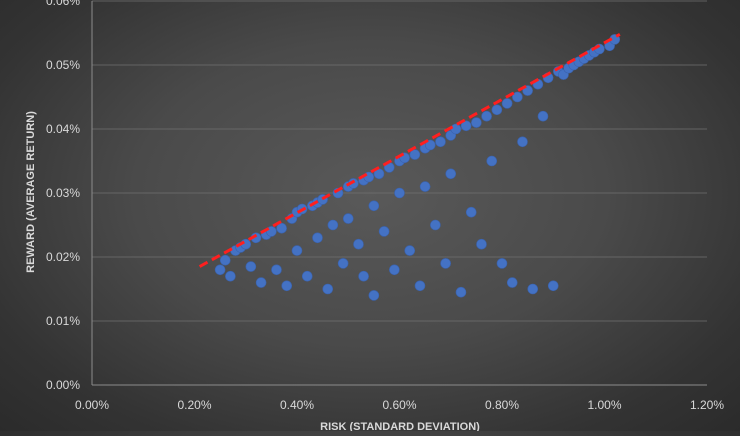 The height and width of the screenshot is (436, 740). What do you see at coordinates (92, 405) in the screenshot?
I see `x-tick-label: 0.00%` at bounding box center [92, 405].